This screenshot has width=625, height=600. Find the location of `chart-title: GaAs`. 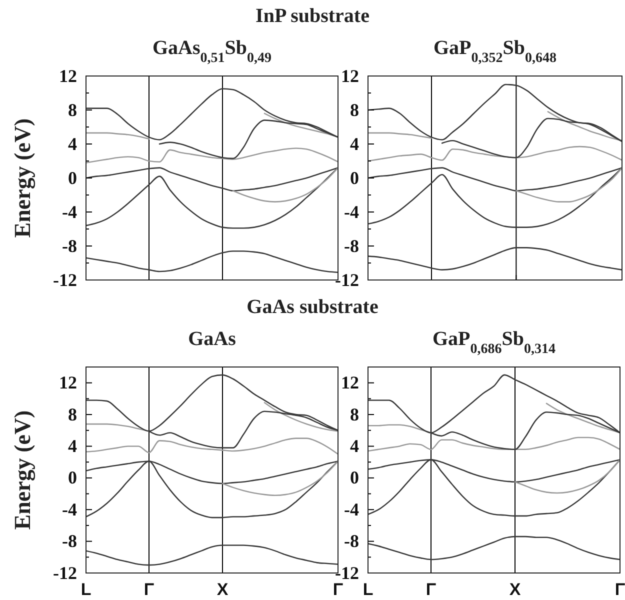

chart-title: GaAs is located at coordinates (212, 339).